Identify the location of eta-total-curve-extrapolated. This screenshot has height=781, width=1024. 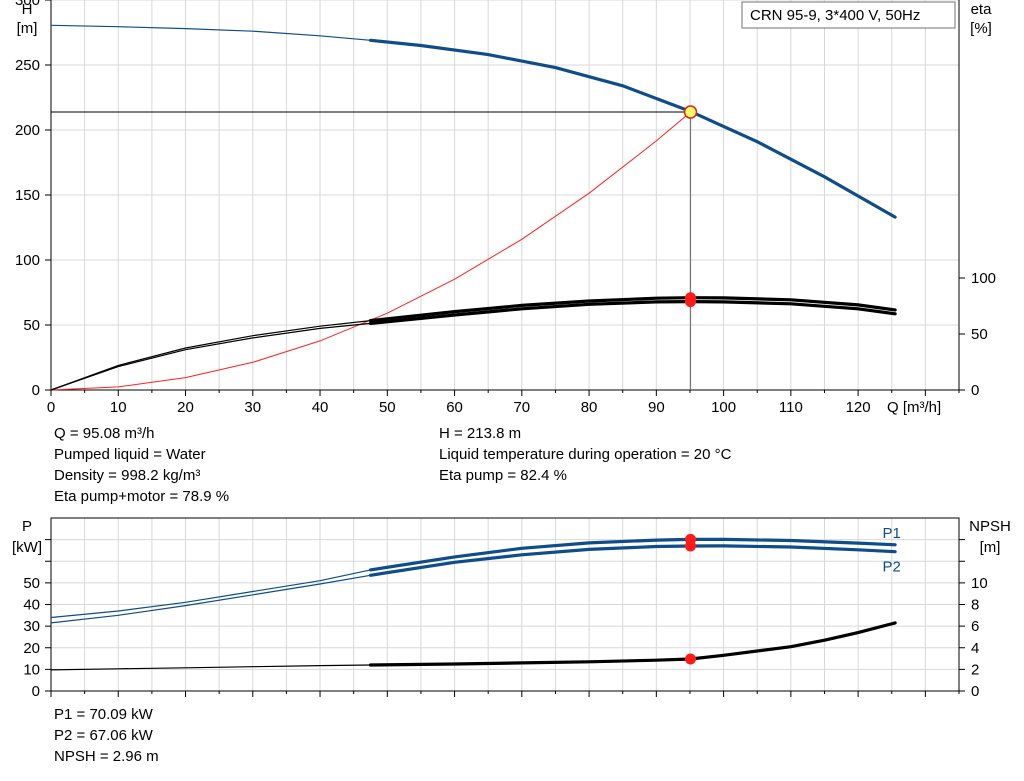
(210, 356).